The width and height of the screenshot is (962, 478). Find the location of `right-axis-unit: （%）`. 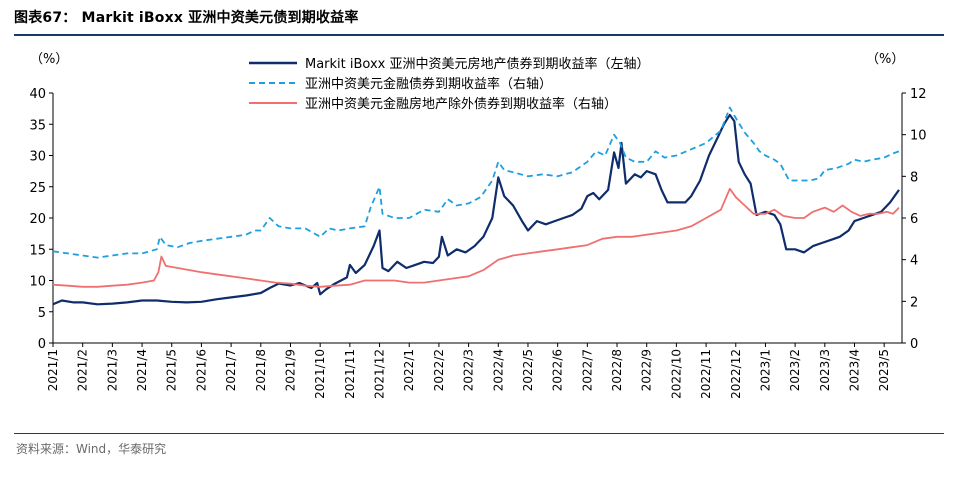

right-axis-unit: （%） is located at coordinates (885, 59).